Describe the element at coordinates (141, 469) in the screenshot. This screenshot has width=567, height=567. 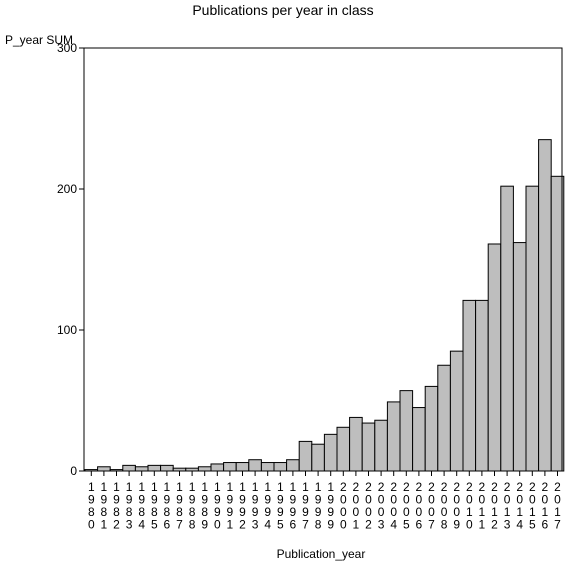
I see `bar-1984` at that location.